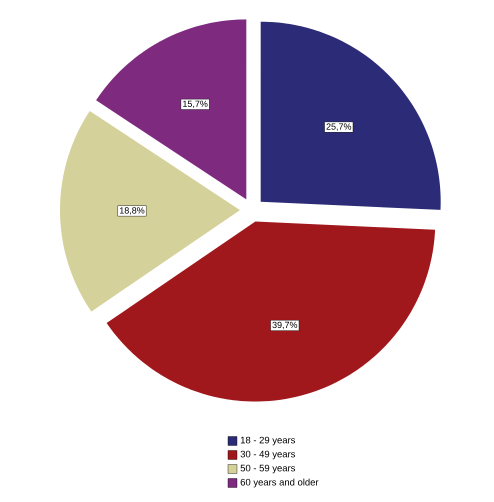  I want to click on legend-label: 50 - 59 years, so click(268, 469).